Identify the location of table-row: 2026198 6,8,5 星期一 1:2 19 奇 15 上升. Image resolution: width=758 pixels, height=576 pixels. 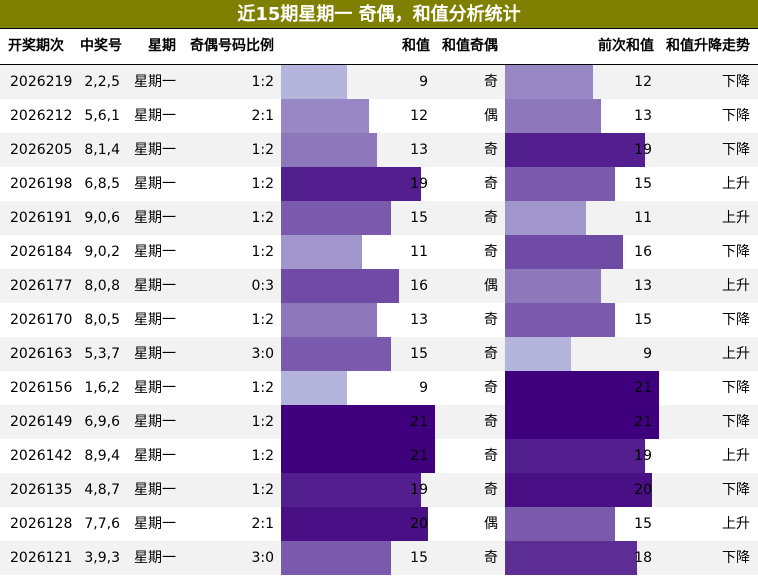
(379, 184).